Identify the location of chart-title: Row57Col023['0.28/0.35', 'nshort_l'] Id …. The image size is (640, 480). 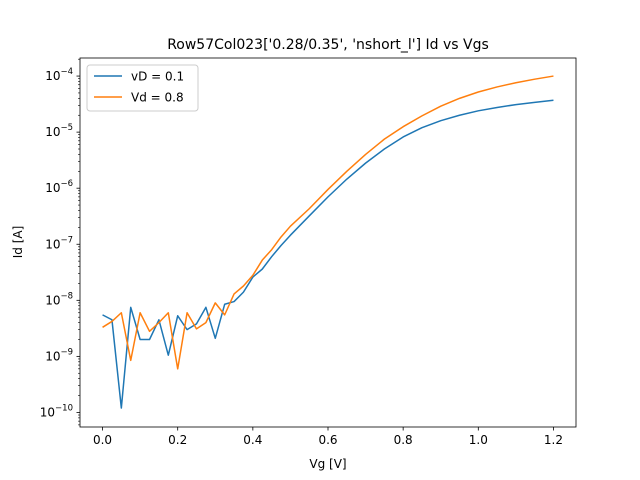
(328, 45).